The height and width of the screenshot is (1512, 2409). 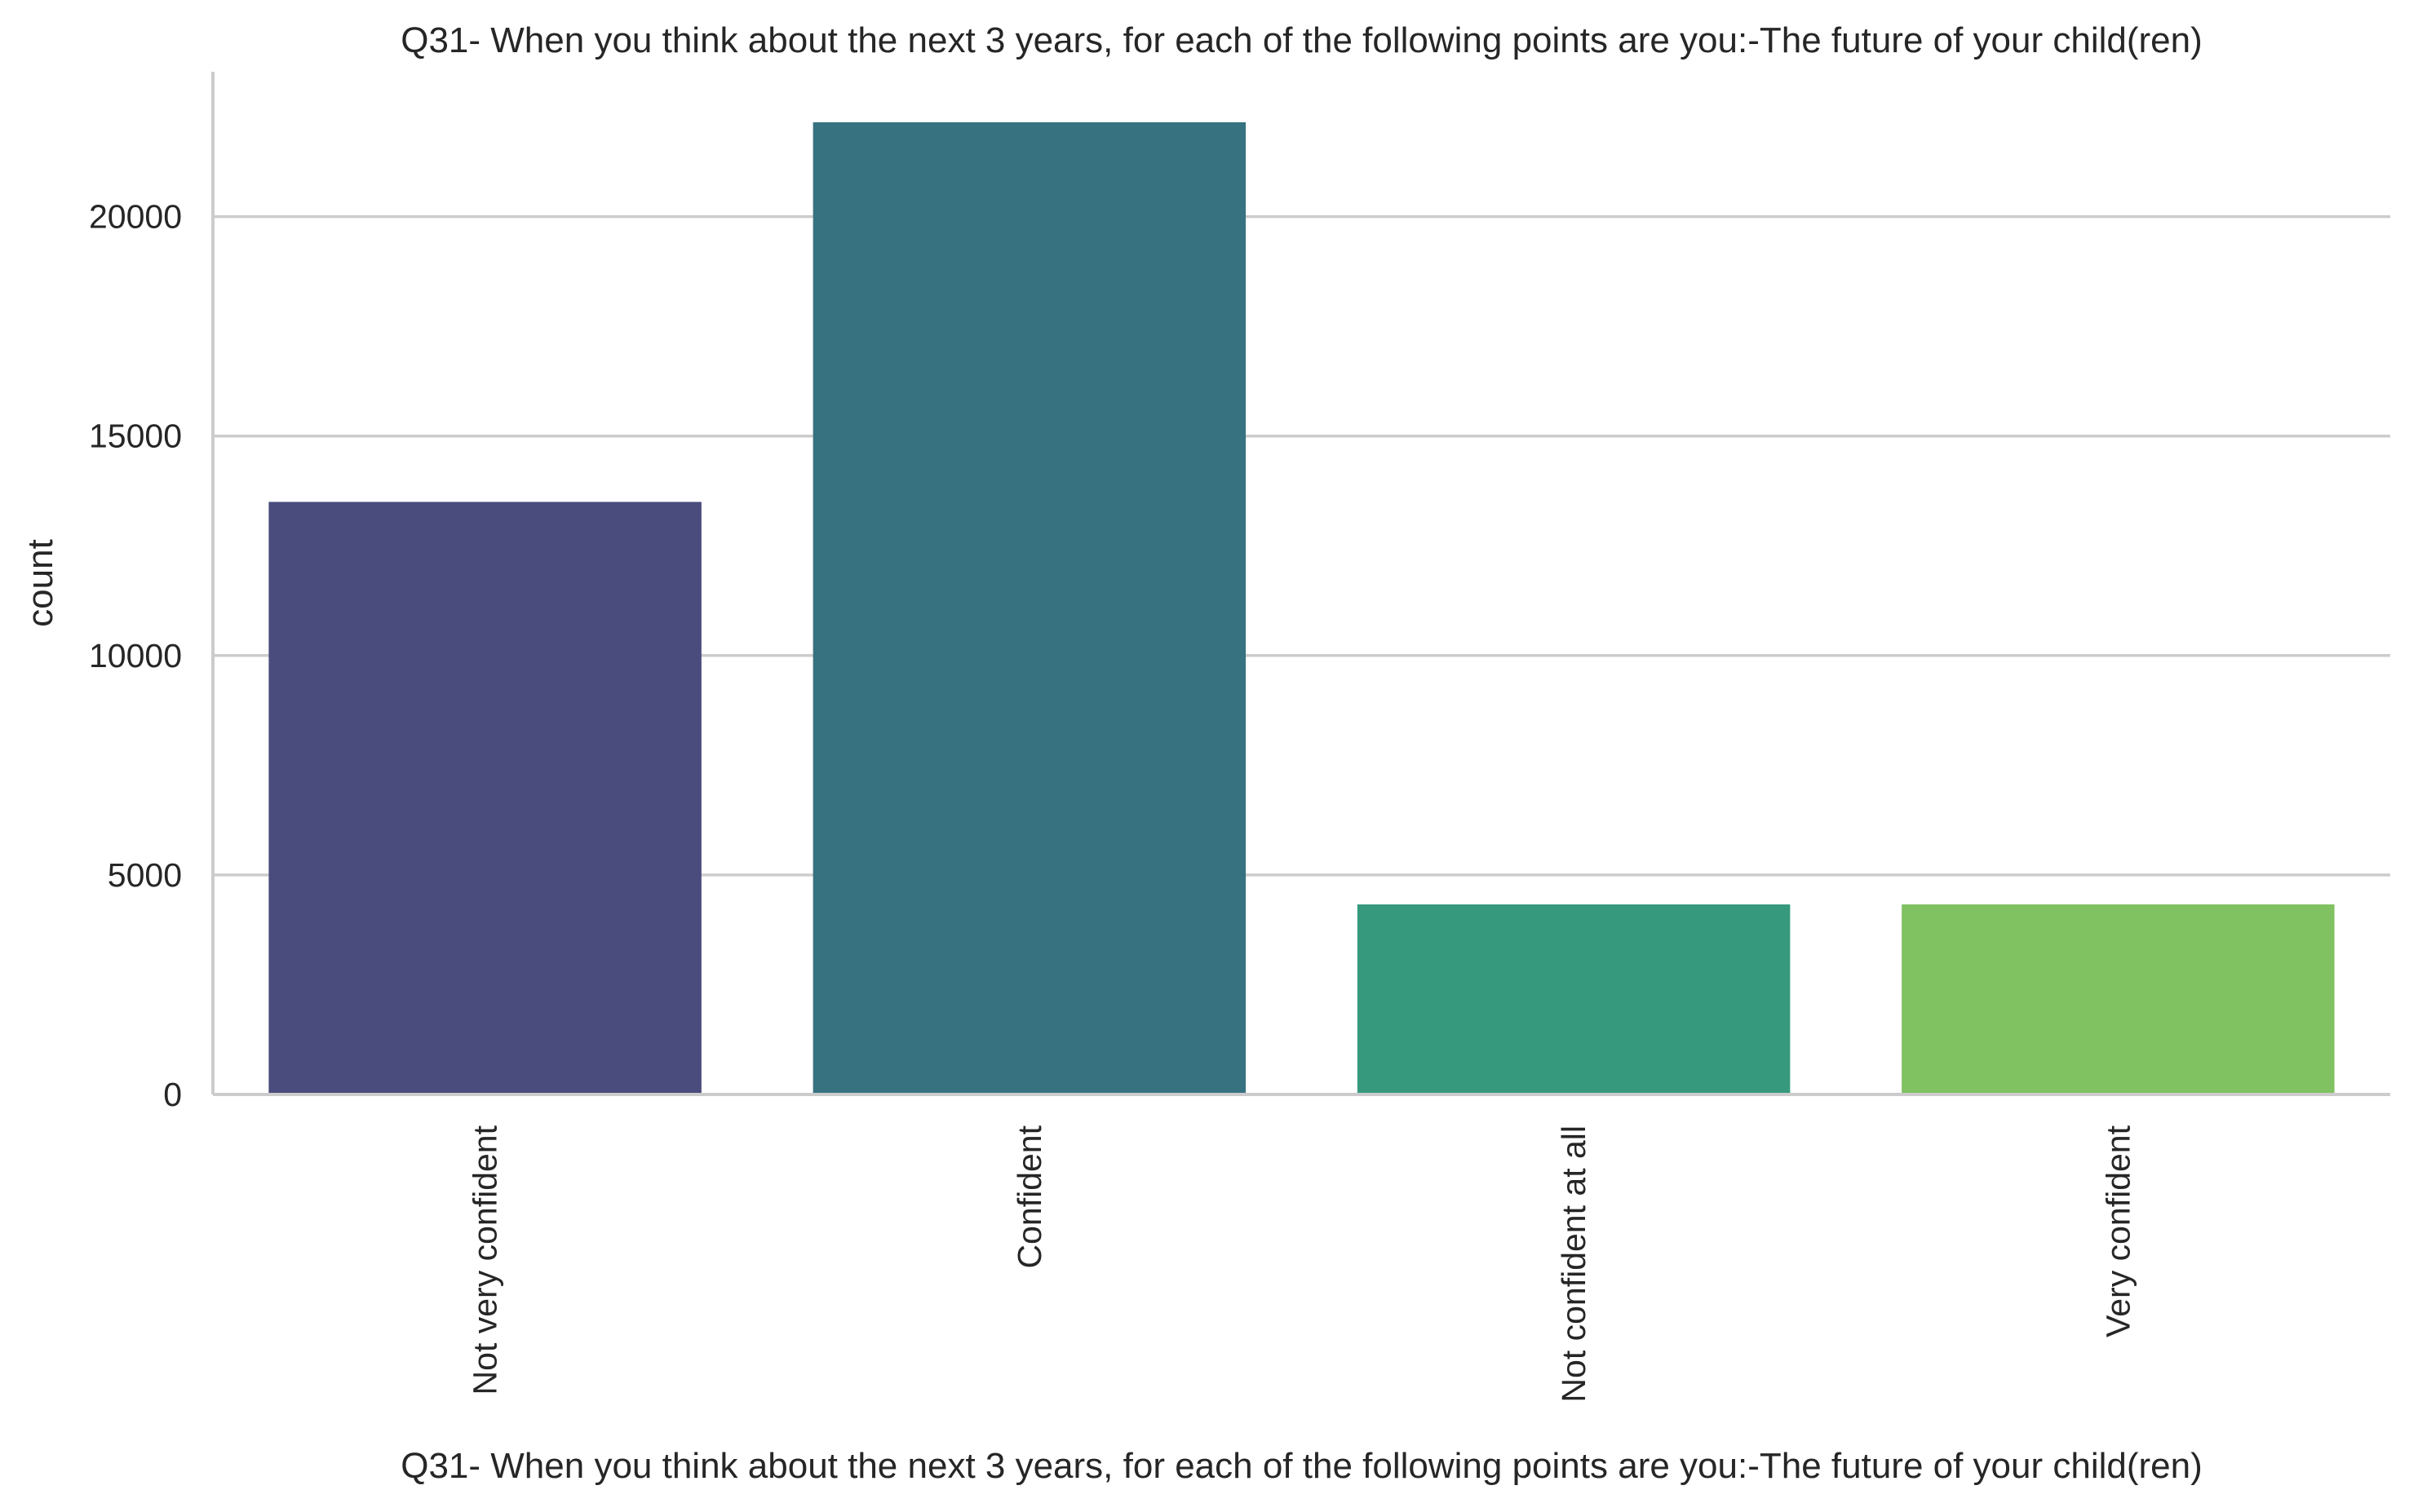 I want to click on y-tick-label: 15000, so click(x=136, y=436).